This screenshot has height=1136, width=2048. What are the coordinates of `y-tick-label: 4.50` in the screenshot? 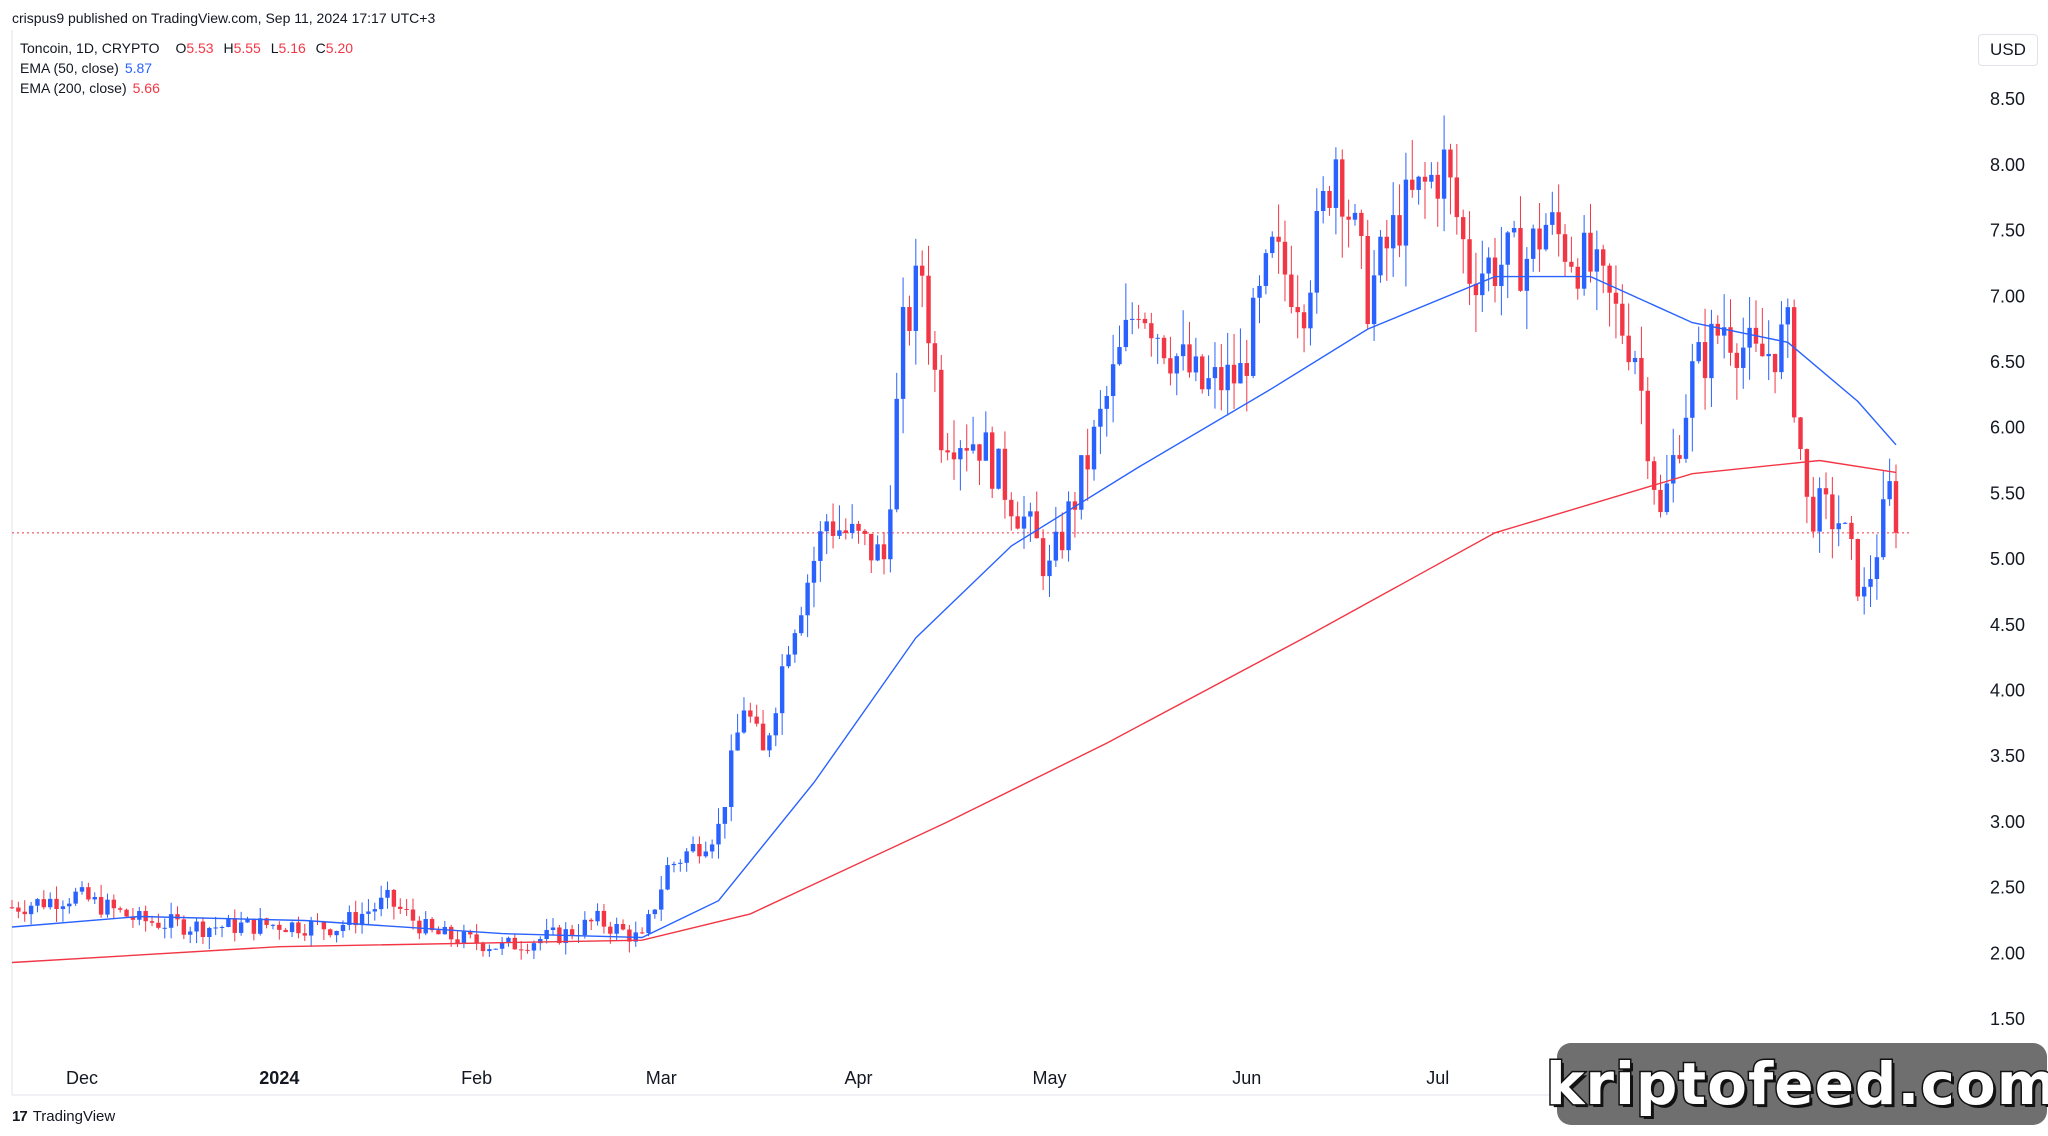 It's located at (2007, 625).